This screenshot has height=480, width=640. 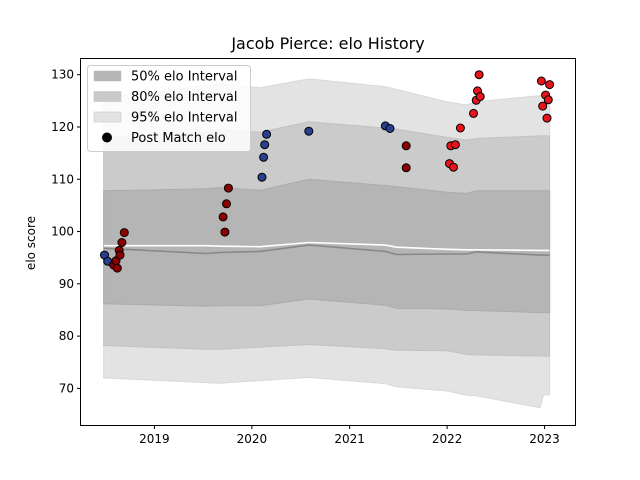 I want to click on x-tick-label-2019: 2019, so click(x=154, y=439).